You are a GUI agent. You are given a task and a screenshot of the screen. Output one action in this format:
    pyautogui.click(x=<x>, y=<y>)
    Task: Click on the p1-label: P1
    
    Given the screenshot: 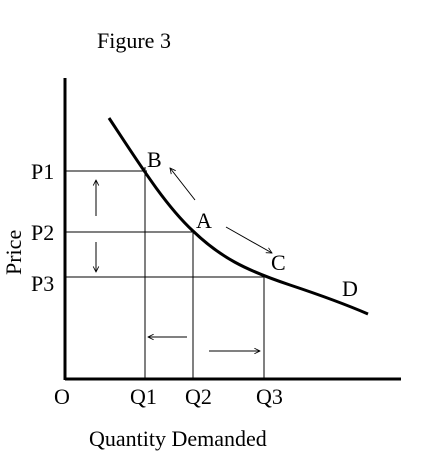 What is the action you would take?
    pyautogui.click(x=42, y=171)
    